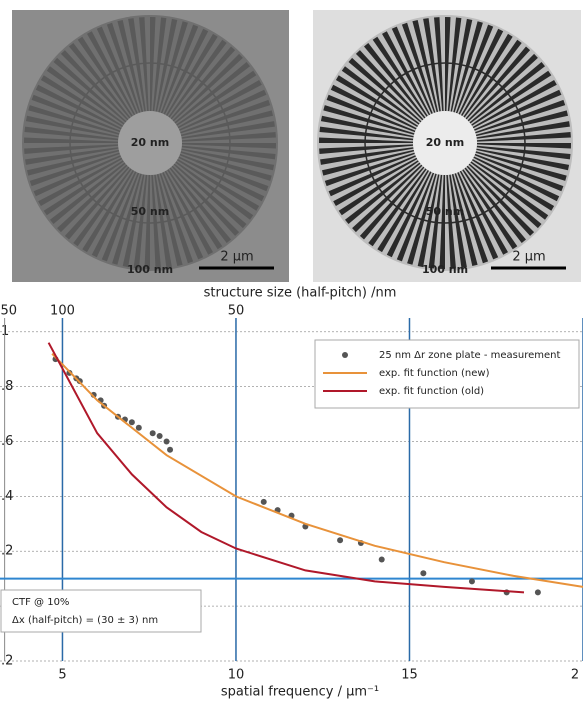 The height and width of the screenshot is (705, 583). What do you see at coordinates (431, 391) in the screenshot?
I see `legend-label: exp. fit function (old)` at bounding box center [431, 391].